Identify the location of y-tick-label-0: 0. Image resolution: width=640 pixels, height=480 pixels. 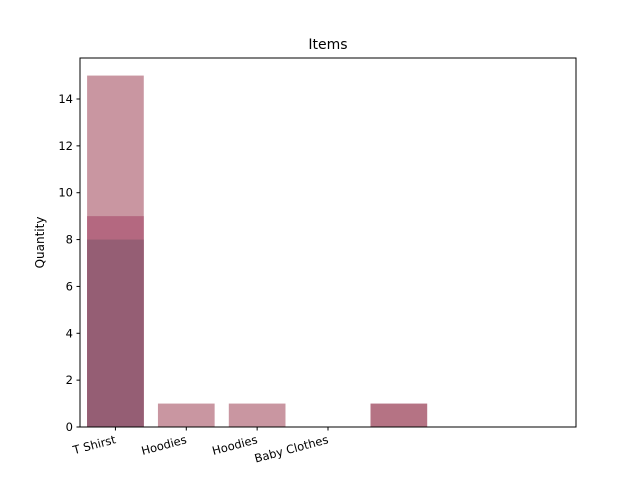
(69, 427).